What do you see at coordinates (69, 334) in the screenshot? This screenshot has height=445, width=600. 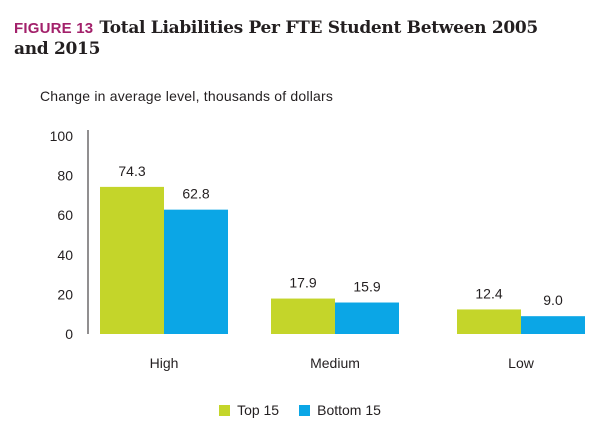 I see `y-tick-label: 0` at bounding box center [69, 334].